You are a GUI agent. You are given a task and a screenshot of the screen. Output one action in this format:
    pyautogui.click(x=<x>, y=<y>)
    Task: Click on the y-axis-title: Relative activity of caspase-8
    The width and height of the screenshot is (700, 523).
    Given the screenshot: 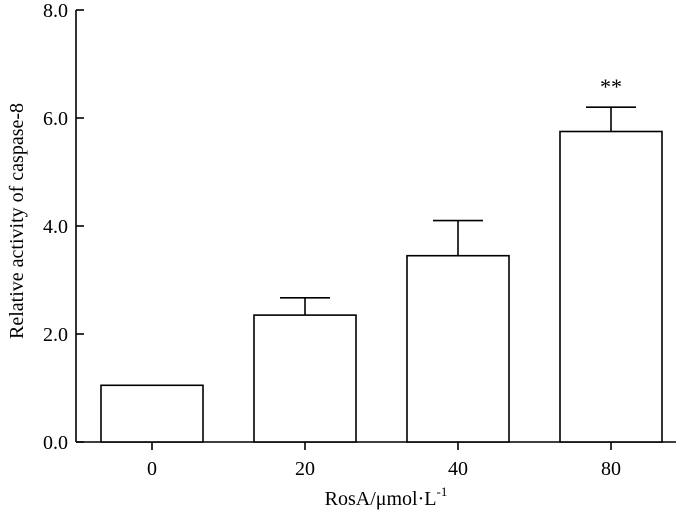 What is the action you would take?
    pyautogui.click(x=17, y=221)
    